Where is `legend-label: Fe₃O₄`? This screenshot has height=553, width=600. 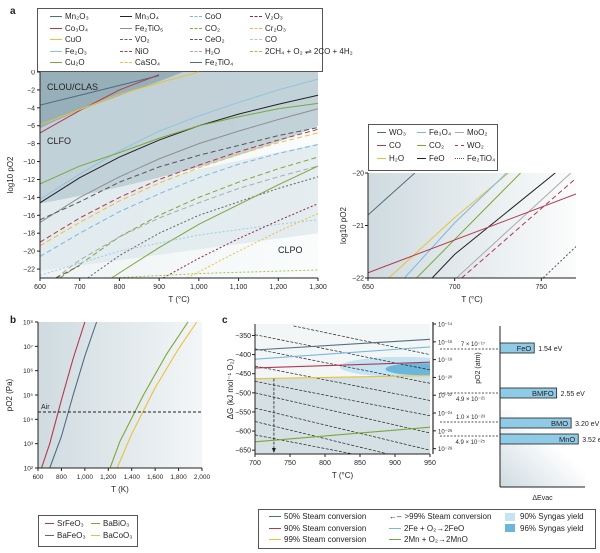 legend-label: Fe₃O₄ is located at coordinates (440, 132).